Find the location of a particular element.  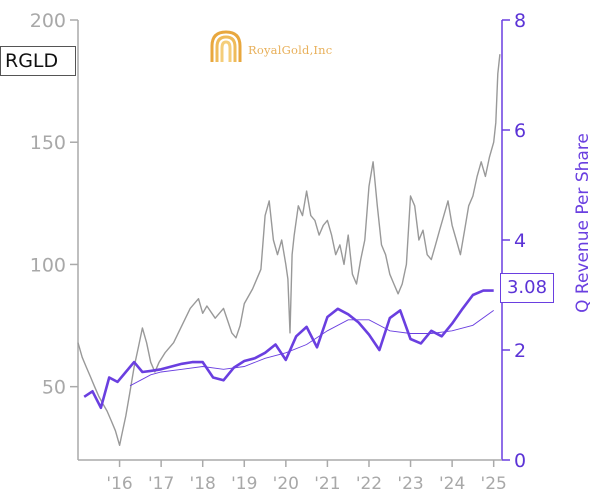

x-tick-label: '21 is located at coordinates (327, 484).